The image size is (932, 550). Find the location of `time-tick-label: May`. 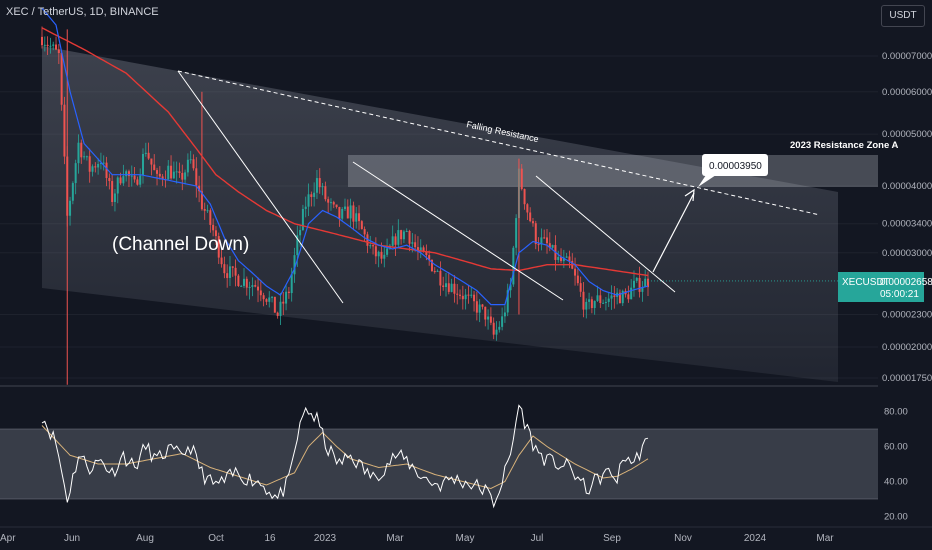

time-tick-label: May is located at coordinates (465, 538).